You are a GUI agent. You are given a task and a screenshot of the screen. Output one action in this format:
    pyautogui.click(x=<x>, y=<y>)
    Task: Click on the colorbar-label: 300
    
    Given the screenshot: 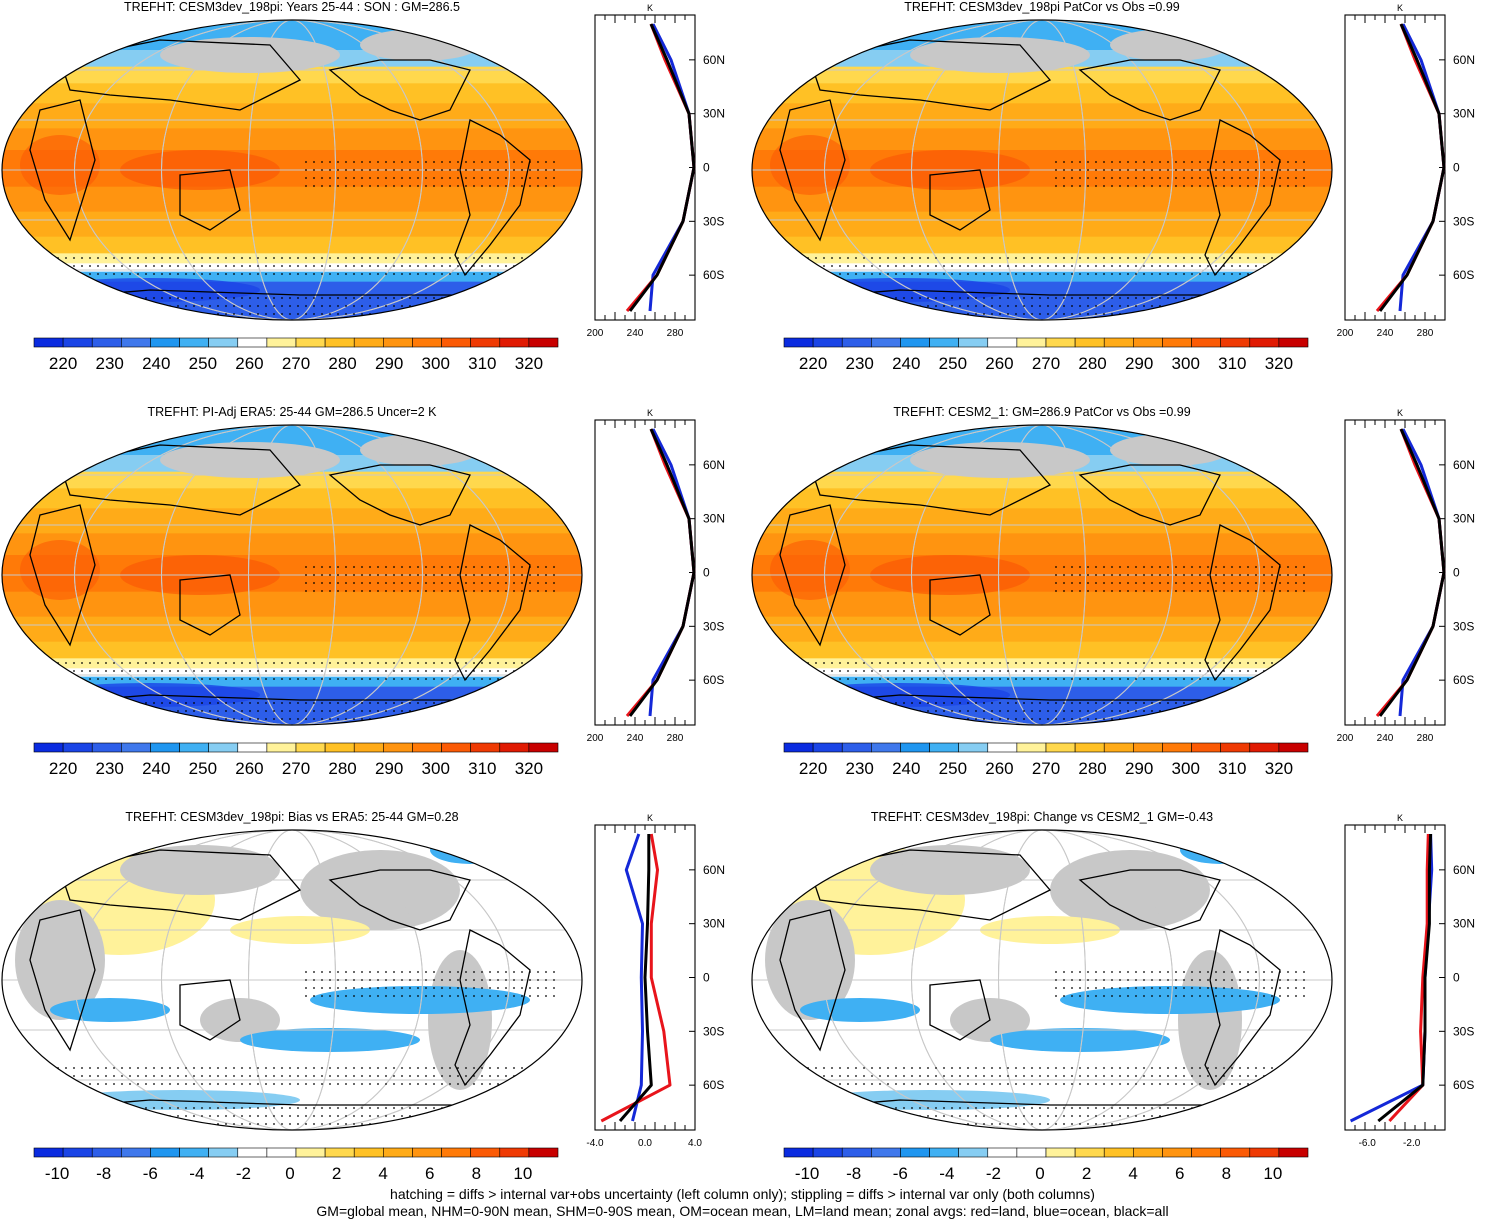 What is the action you would take?
    pyautogui.click(x=436, y=363)
    